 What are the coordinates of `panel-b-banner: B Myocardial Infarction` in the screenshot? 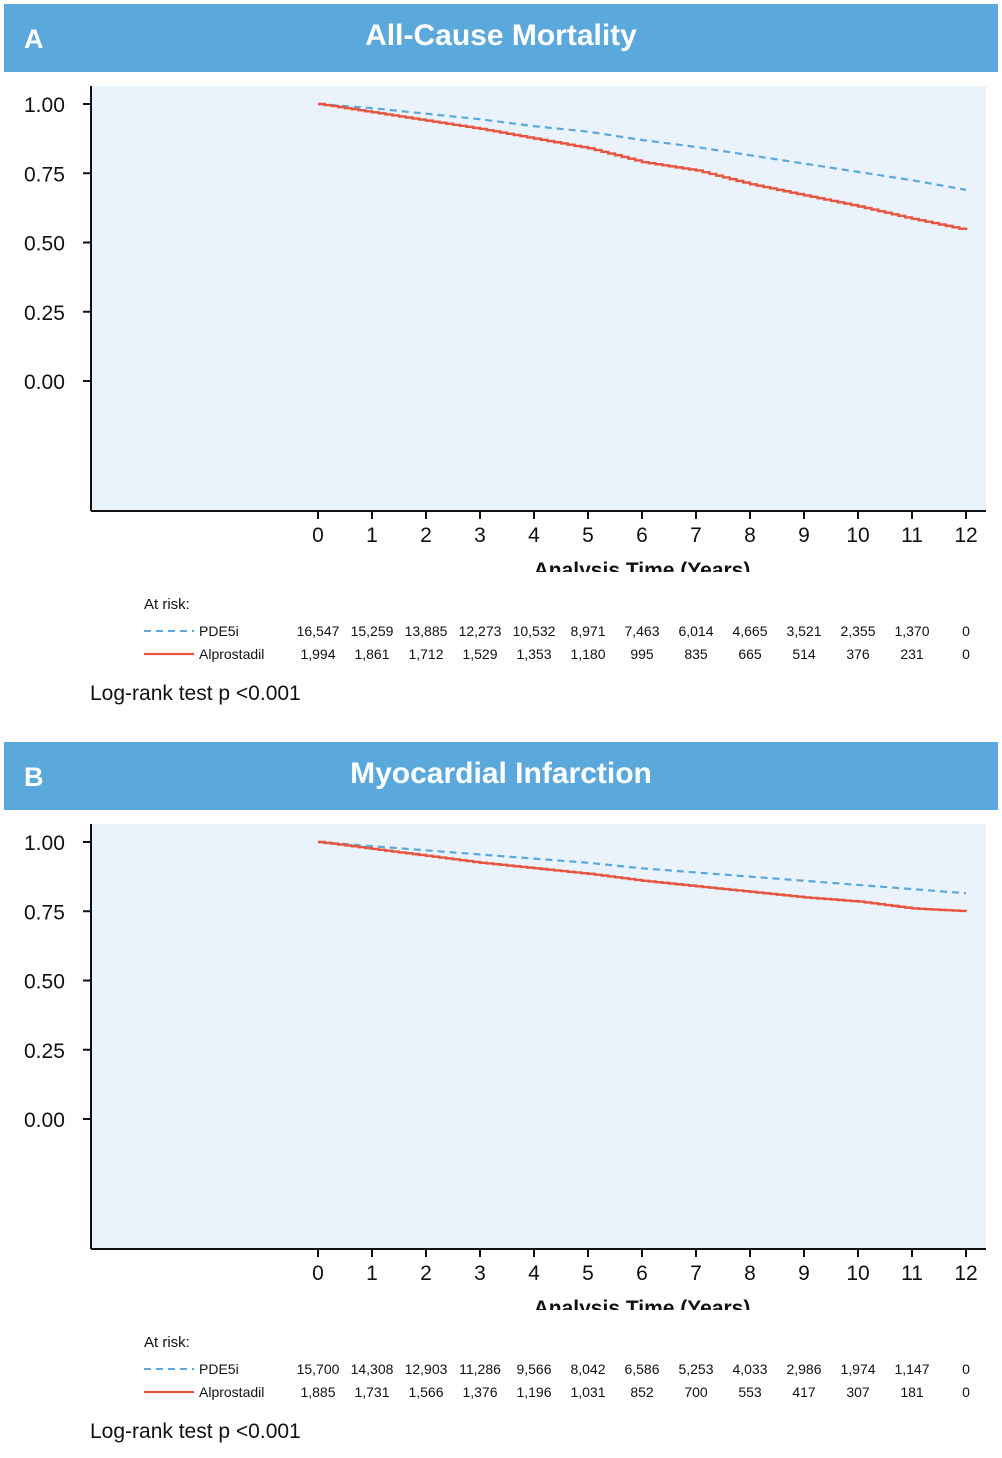 It's located at (501, 776).